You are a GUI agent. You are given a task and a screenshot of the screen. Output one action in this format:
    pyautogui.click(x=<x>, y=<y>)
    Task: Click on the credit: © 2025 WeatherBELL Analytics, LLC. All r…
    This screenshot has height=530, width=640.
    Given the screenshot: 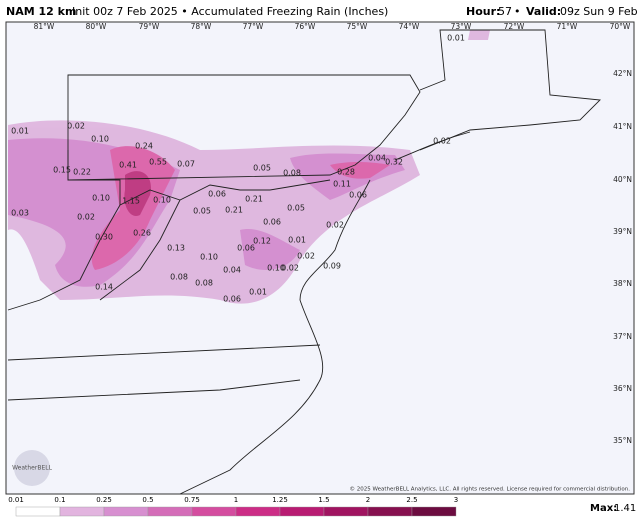 What is the action you would take?
    pyautogui.click(x=490, y=489)
    